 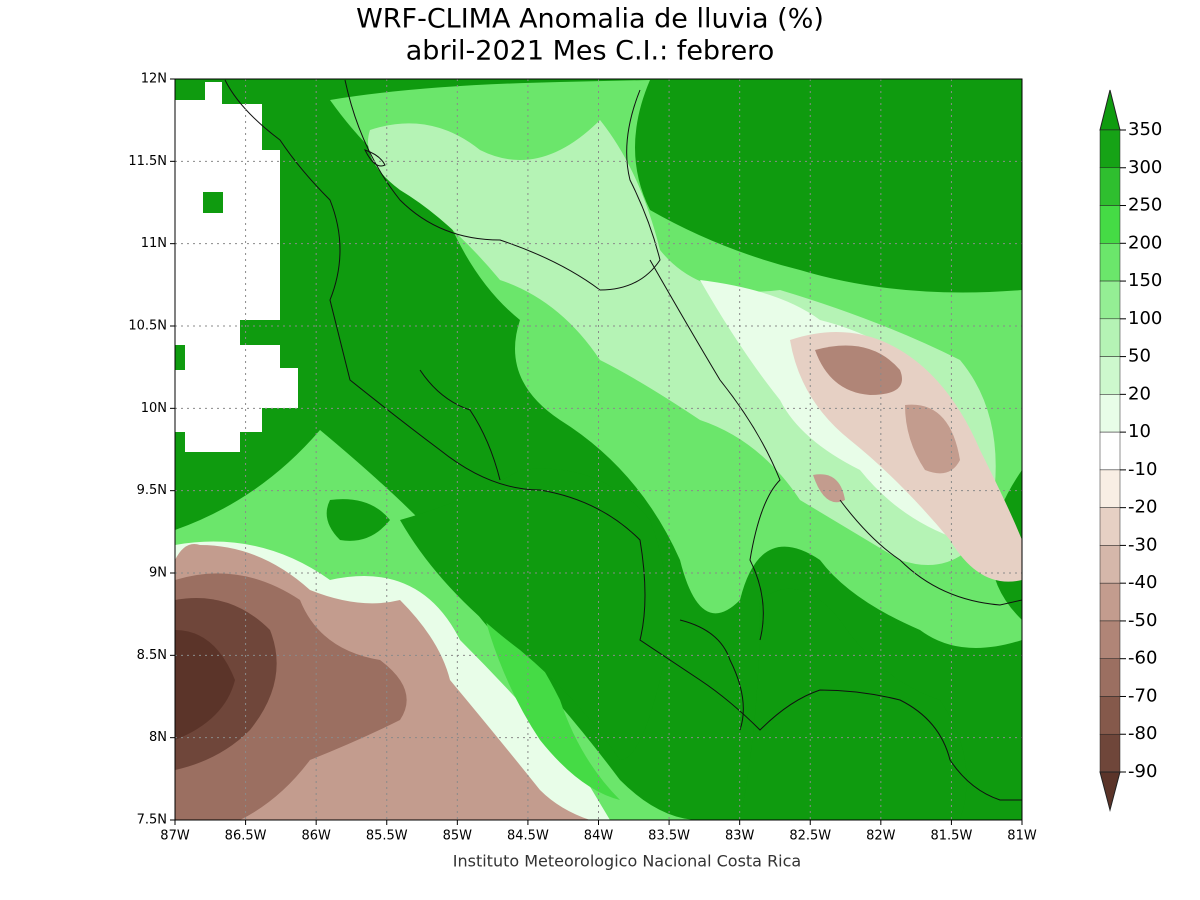 I want to click on colorbar-label: -20, so click(x=1142, y=507).